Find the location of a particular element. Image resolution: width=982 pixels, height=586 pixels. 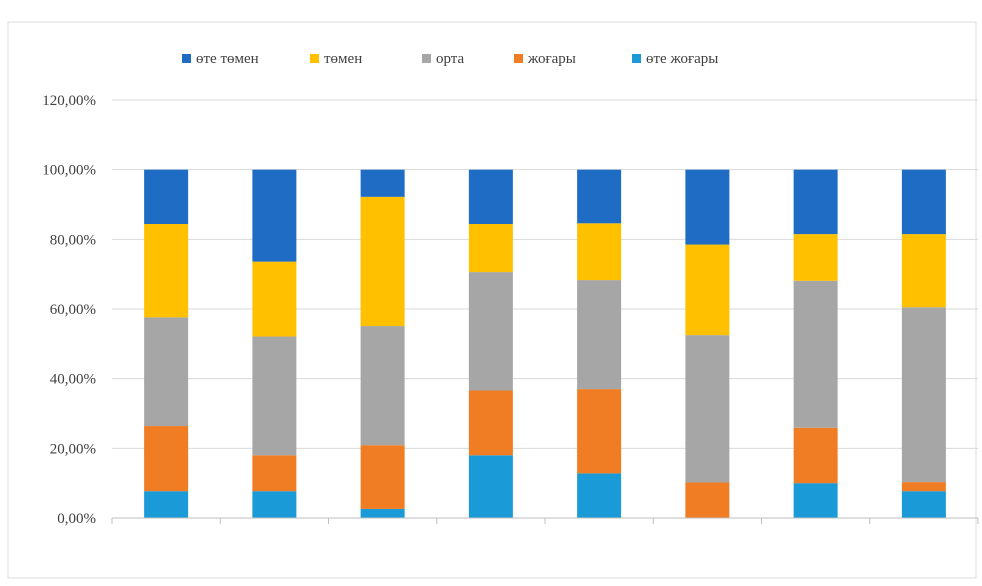

y-tick-label: 40,00% is located at coordinates (73, 380).